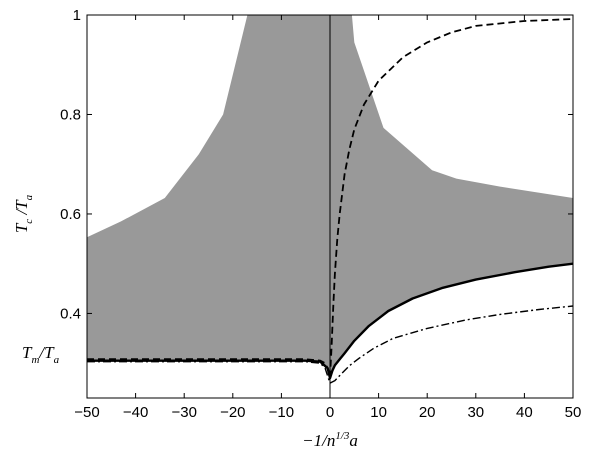 This screenshot has height=456, width=590. I want to click on x-axis-label: −1/n1/3a, so click(330, 440).